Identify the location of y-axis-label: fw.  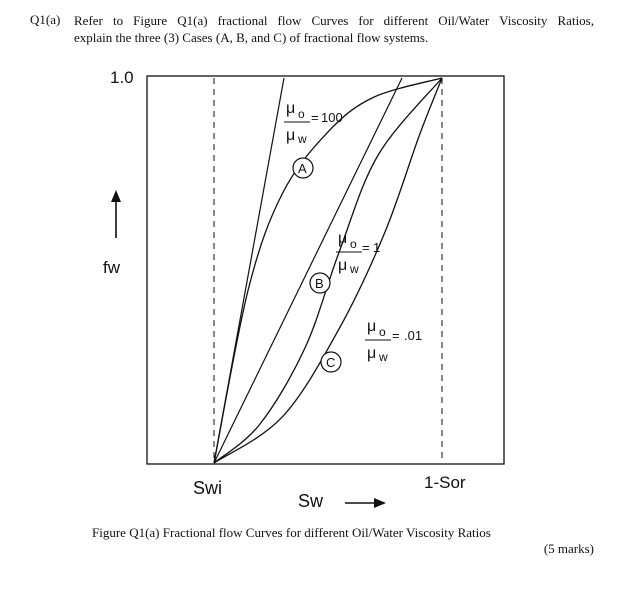
(112, 267).